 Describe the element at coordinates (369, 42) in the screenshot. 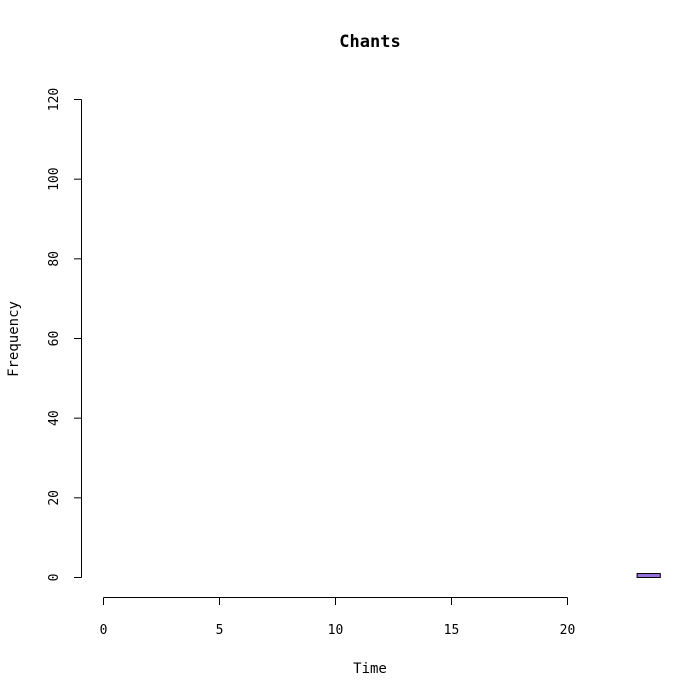

I see `chart-title: Chants` at that location.